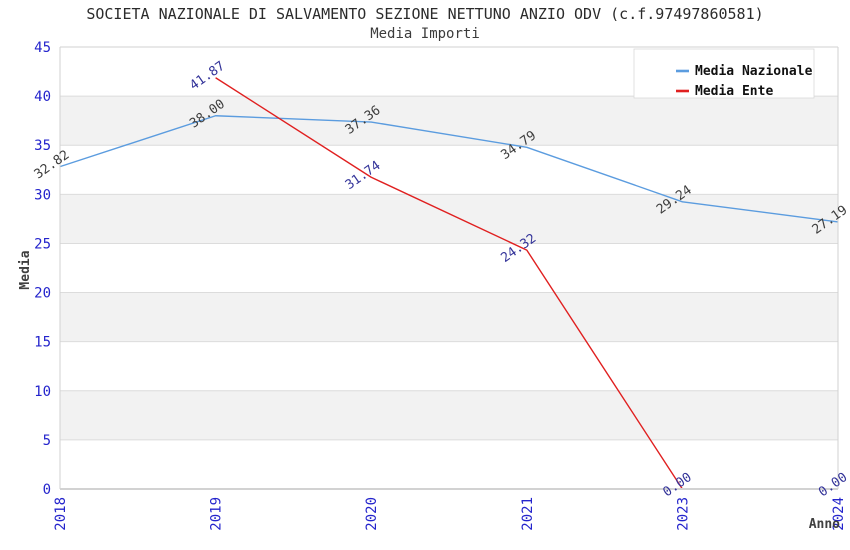 The height and width of the screenshot is (550, 850). What do you see at coordinates (425, 34) in the screenshot?
I see `chart-subtitle: Media Importi` at bounding box center [425, 34].